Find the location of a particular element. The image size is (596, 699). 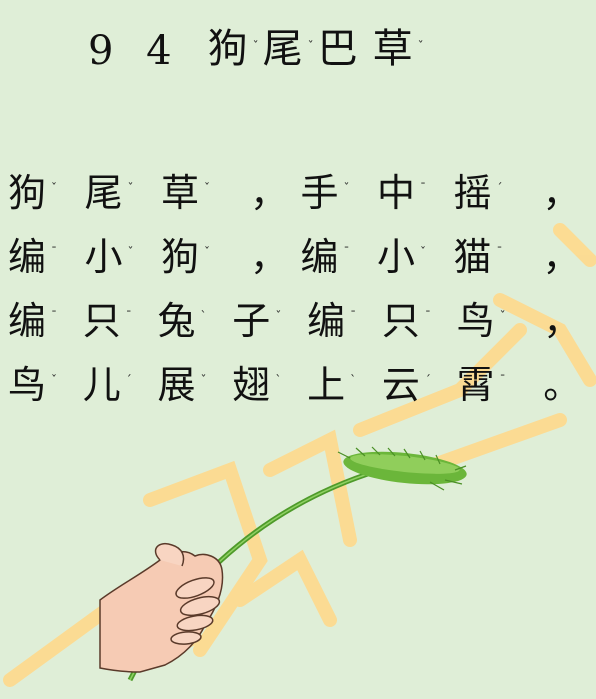

title-char: 巴 is located at coordinates (337, 49).